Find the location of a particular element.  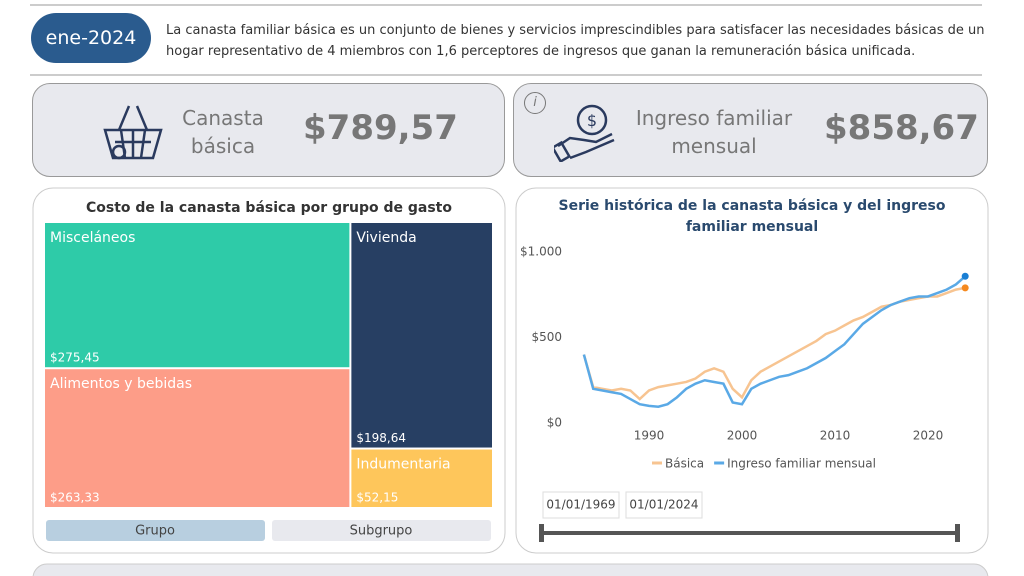

card: i $ Ingreso familiar mensual $858,67 is located at coordinates (750, 130).